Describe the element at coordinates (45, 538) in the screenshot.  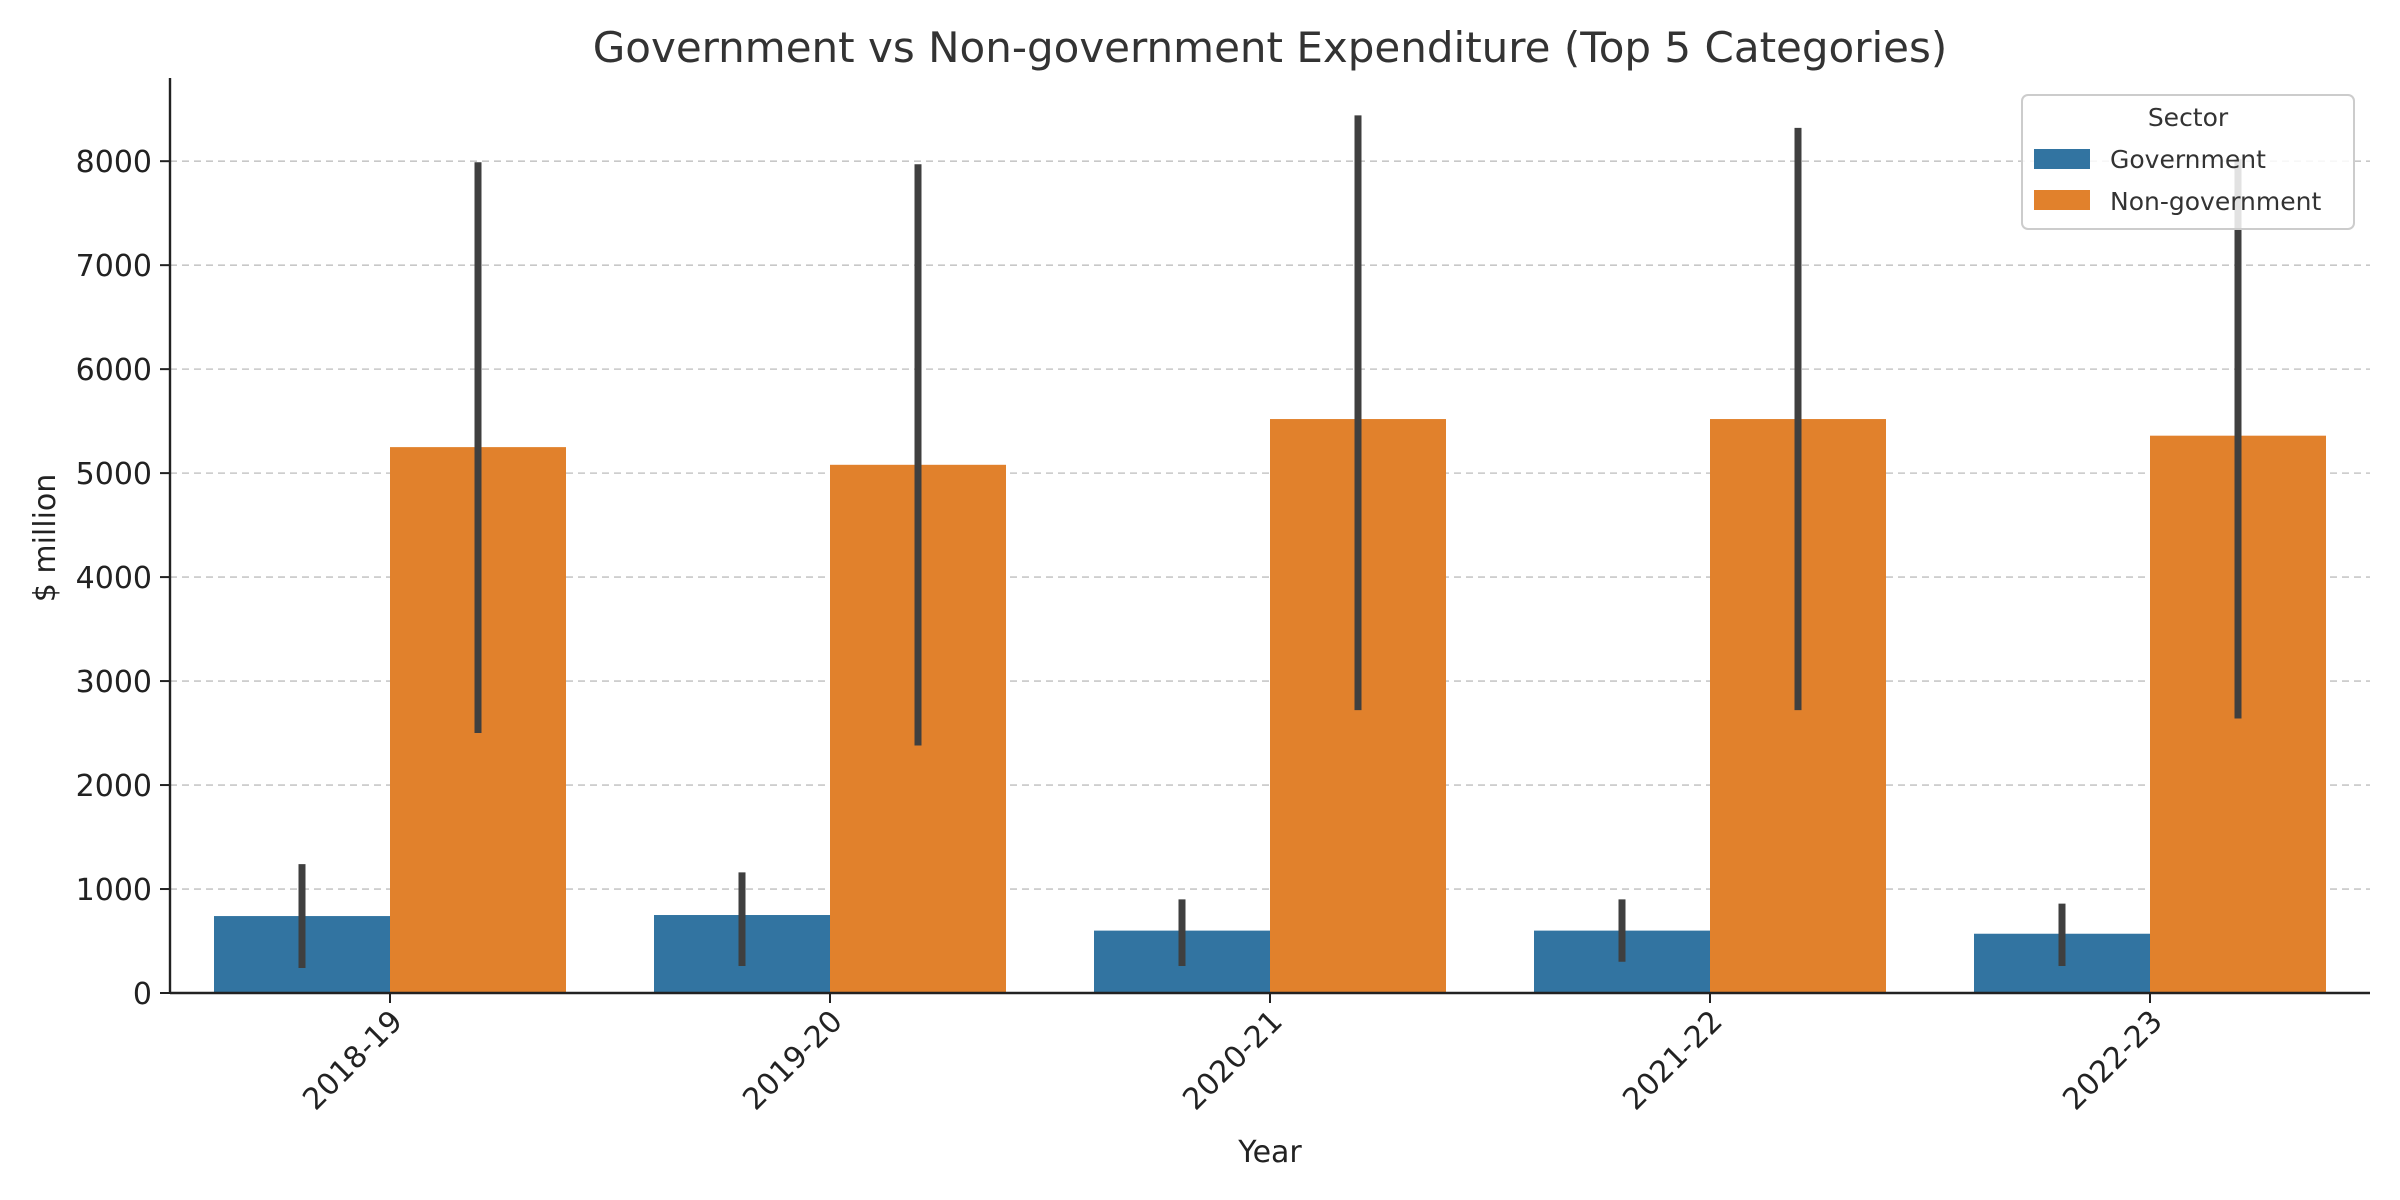
I see `y-axis-label: $ million` at that location.